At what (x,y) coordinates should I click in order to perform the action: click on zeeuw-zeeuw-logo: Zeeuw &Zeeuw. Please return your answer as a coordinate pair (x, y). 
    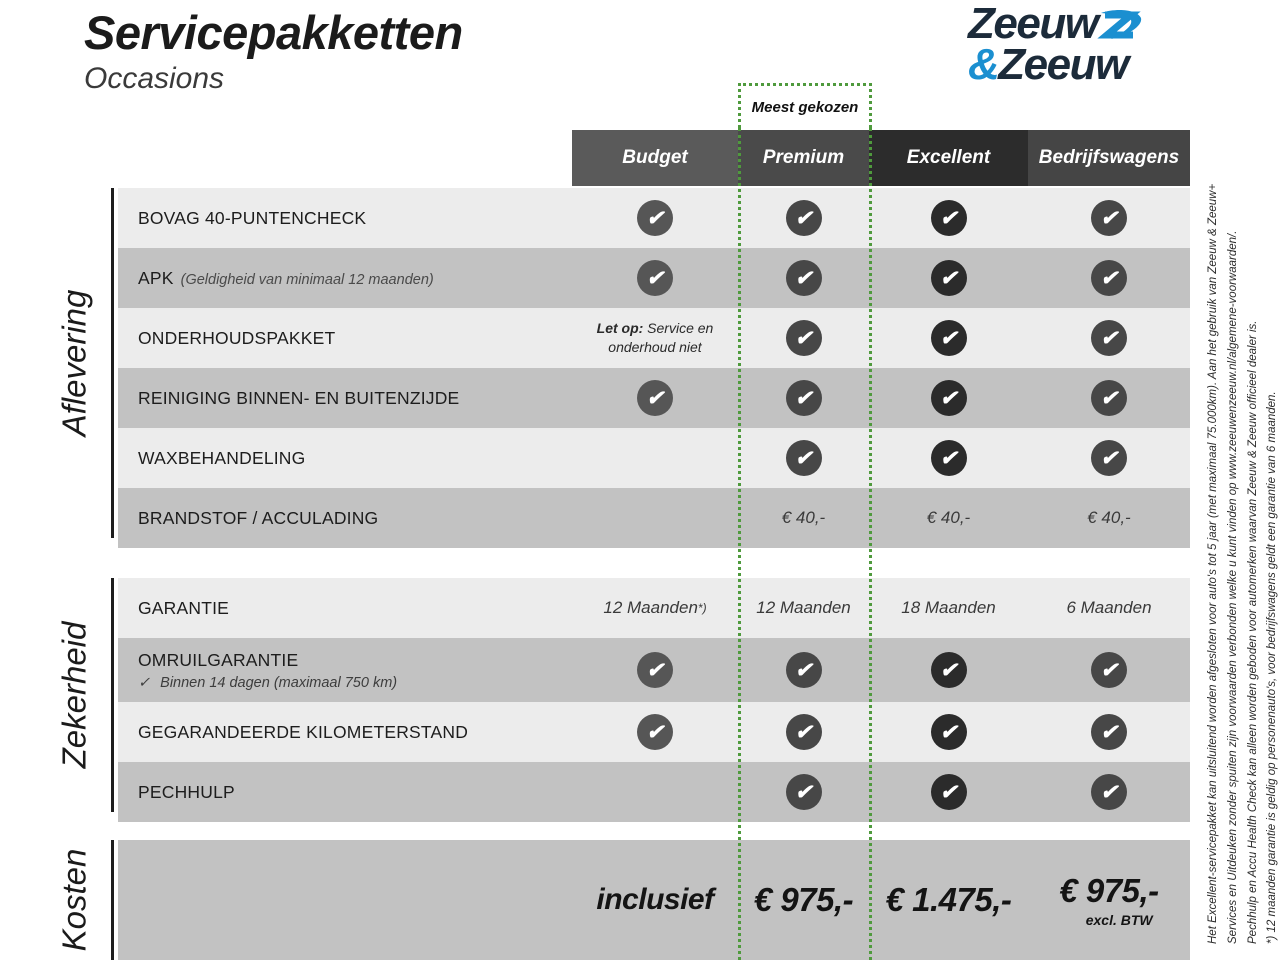
    Looking at the image, I should click on (1078, 53).